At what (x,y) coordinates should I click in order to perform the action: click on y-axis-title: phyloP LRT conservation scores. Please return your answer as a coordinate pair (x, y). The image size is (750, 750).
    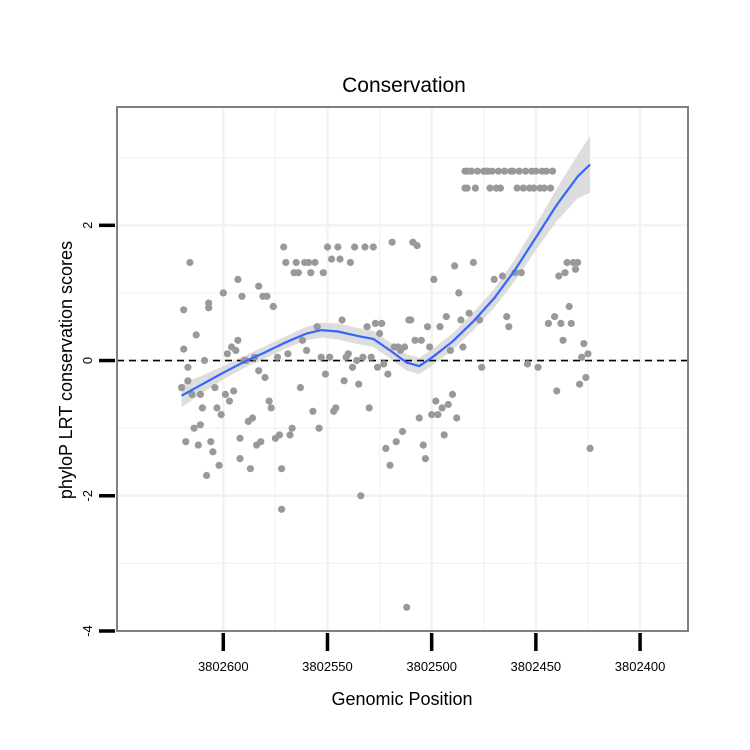
    Looking at the image, I should click on (66, 370).